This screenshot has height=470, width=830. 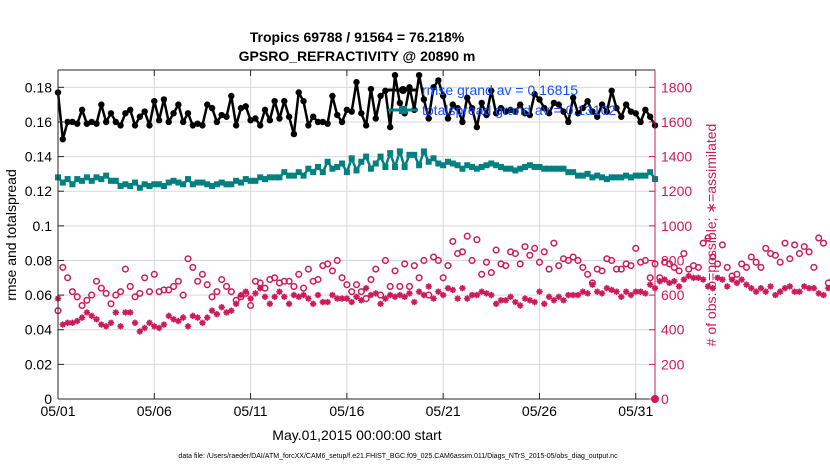 I want to click on y-left-tick-label: 0.02, so click(x=38, y=364).